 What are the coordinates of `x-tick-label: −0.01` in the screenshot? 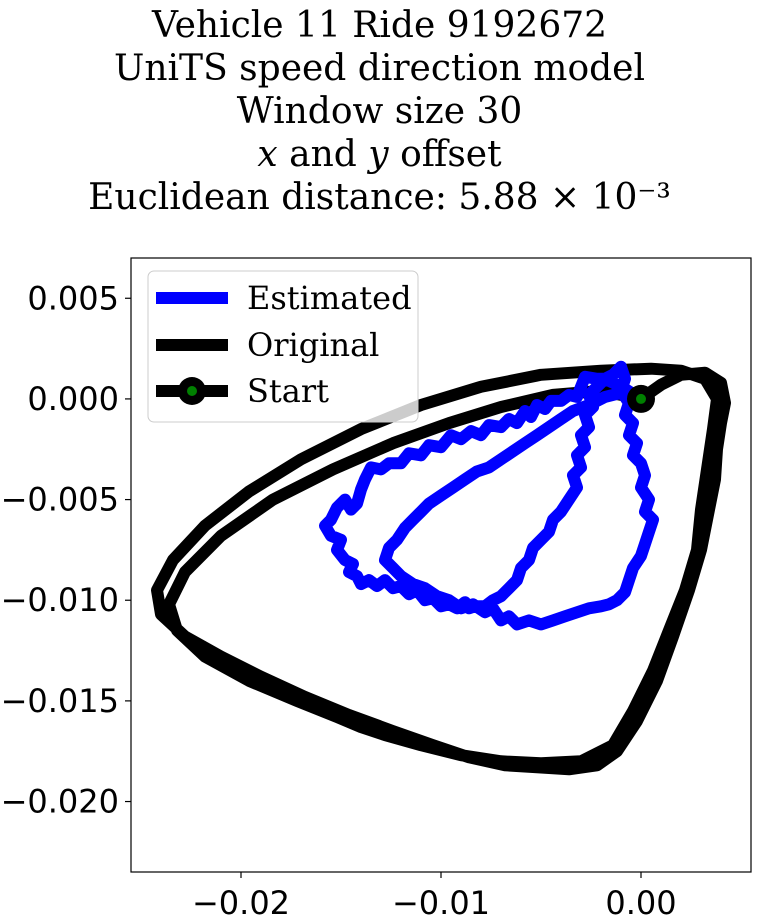 It's located at (441, 902).